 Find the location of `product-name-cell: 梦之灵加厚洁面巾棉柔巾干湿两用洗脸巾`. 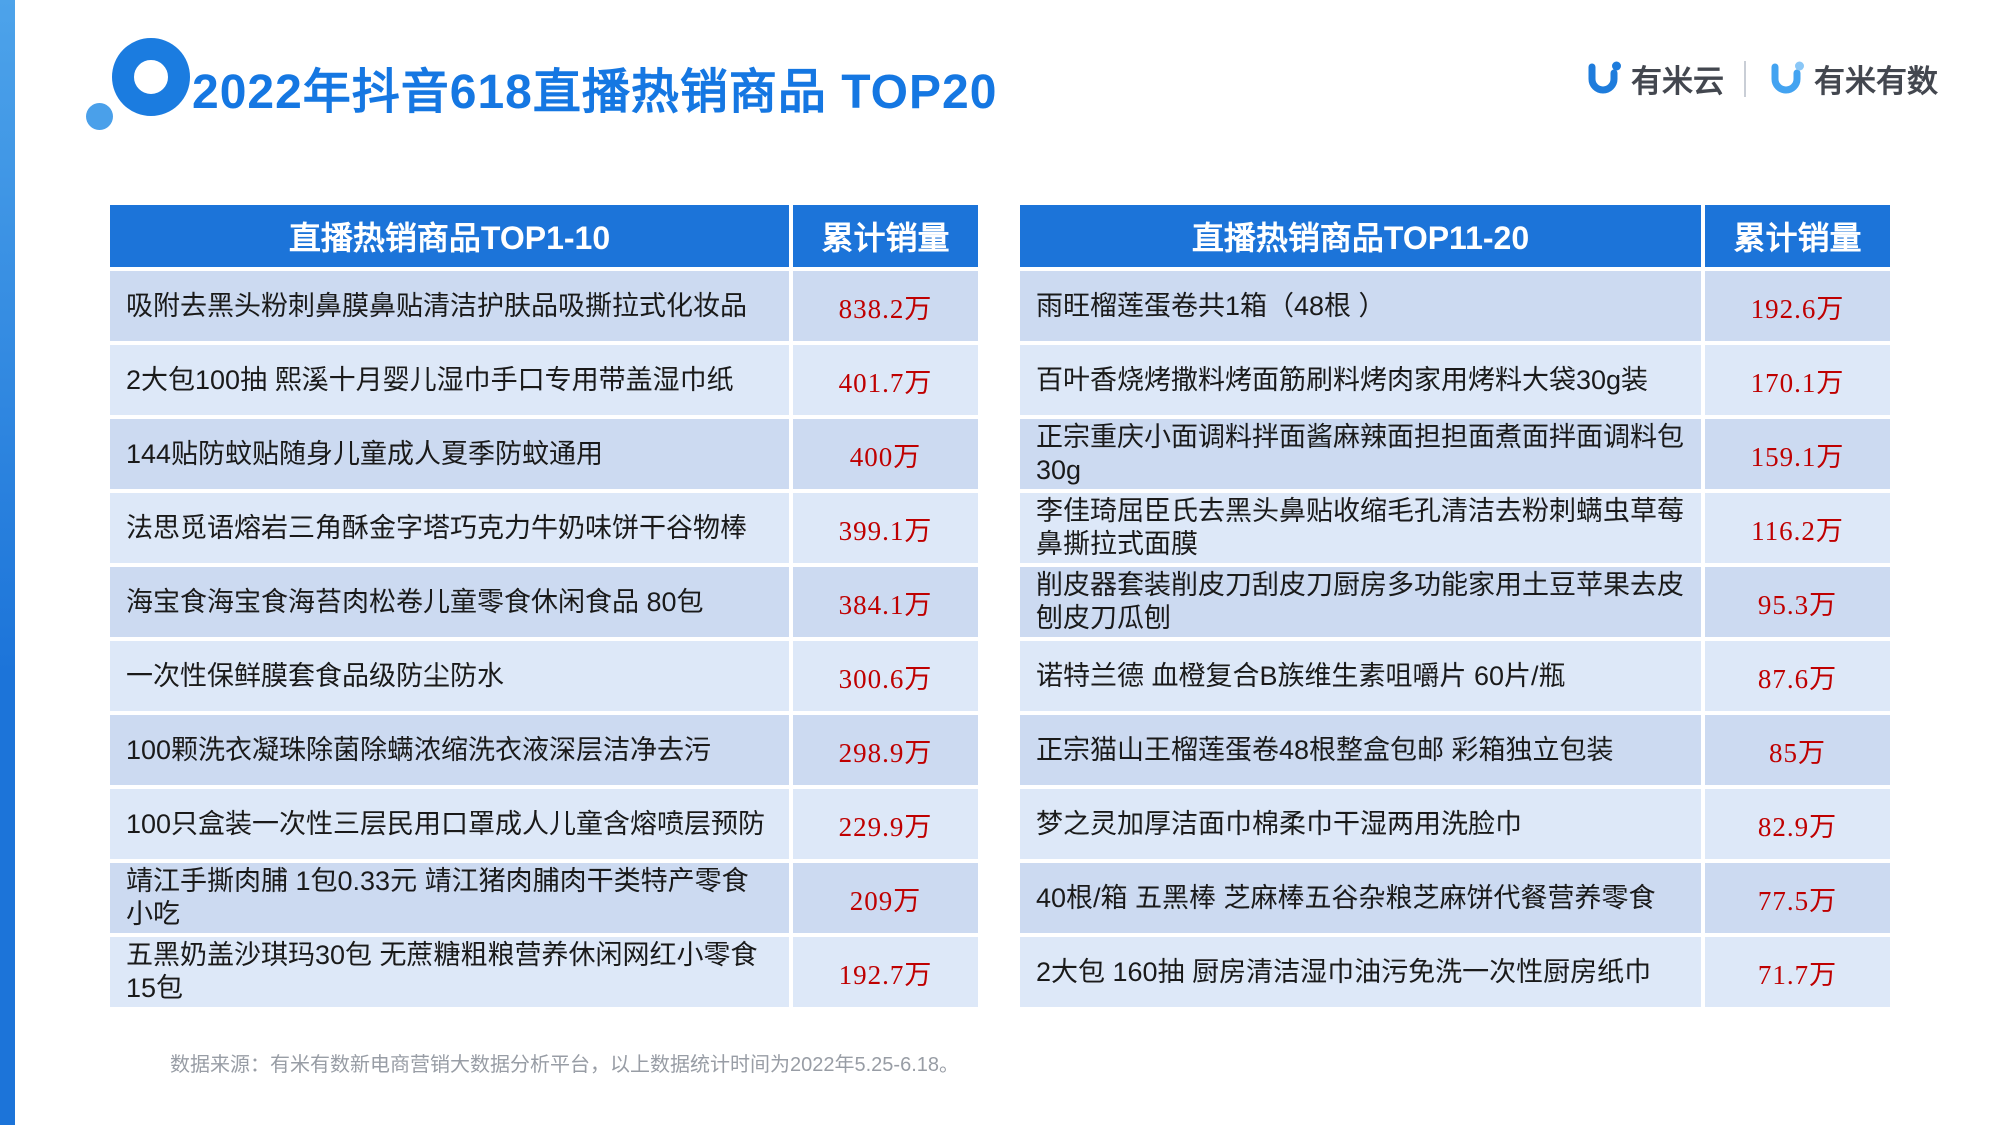

product-name-cell: 梦之灵加厚洁面巾棉柔巾干湿两用洗脸巾 is located at coordinates (1360, 824).